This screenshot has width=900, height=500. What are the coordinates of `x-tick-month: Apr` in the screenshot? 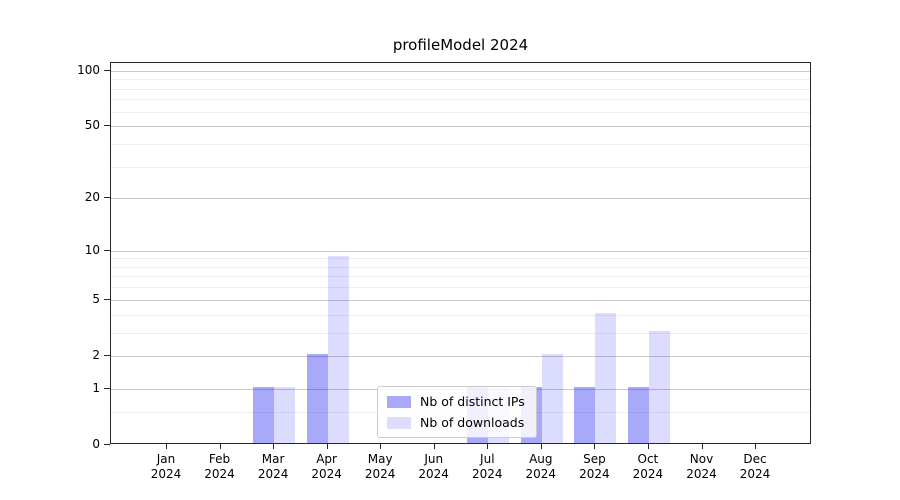 It's located at (326, 459).